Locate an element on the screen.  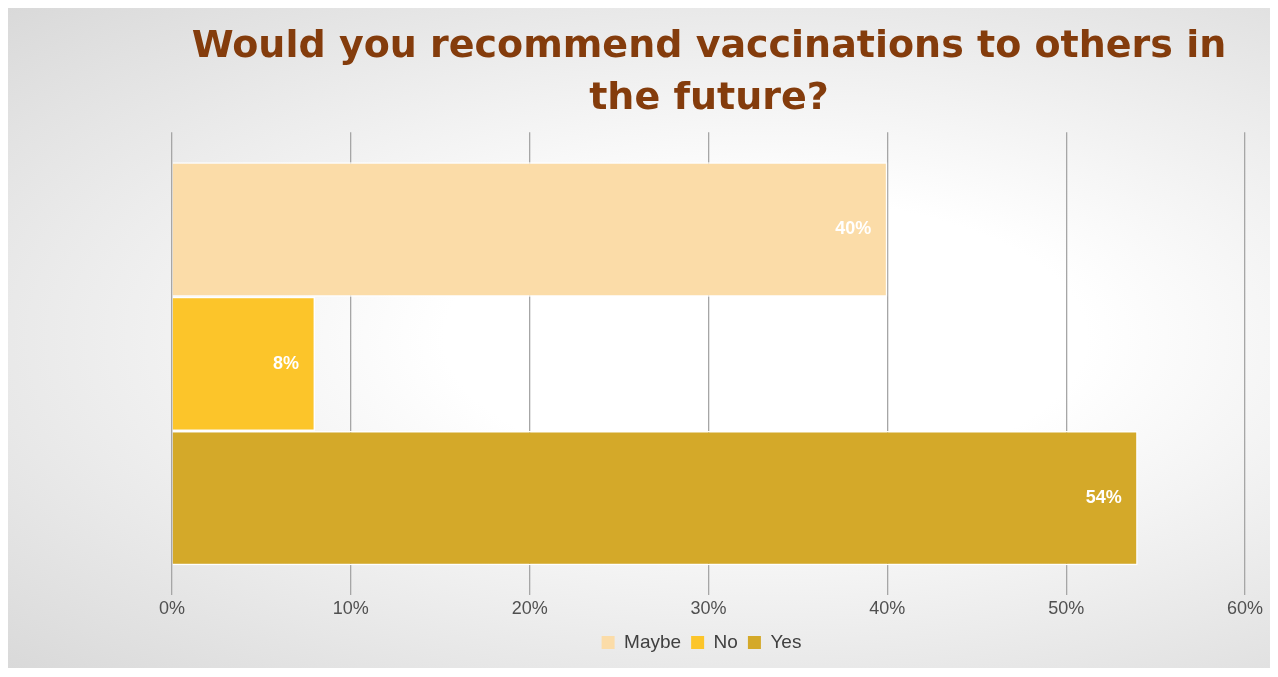
chart-title: Would you recommend vaccinations to others in the future? is located at coordinates (709, 70).